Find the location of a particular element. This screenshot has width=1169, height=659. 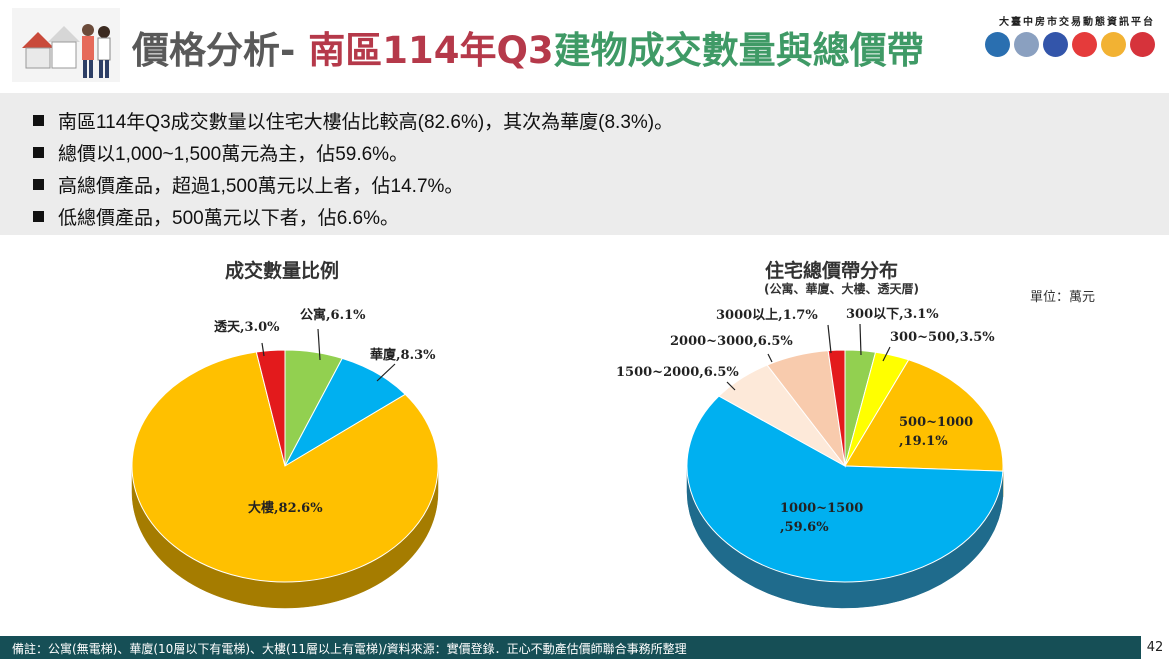

header: 價格分析- 南區114年Q3建物成交數量與總價帶 大臺中房市交易動態資訊平台 is located at coordinates (584, 46).